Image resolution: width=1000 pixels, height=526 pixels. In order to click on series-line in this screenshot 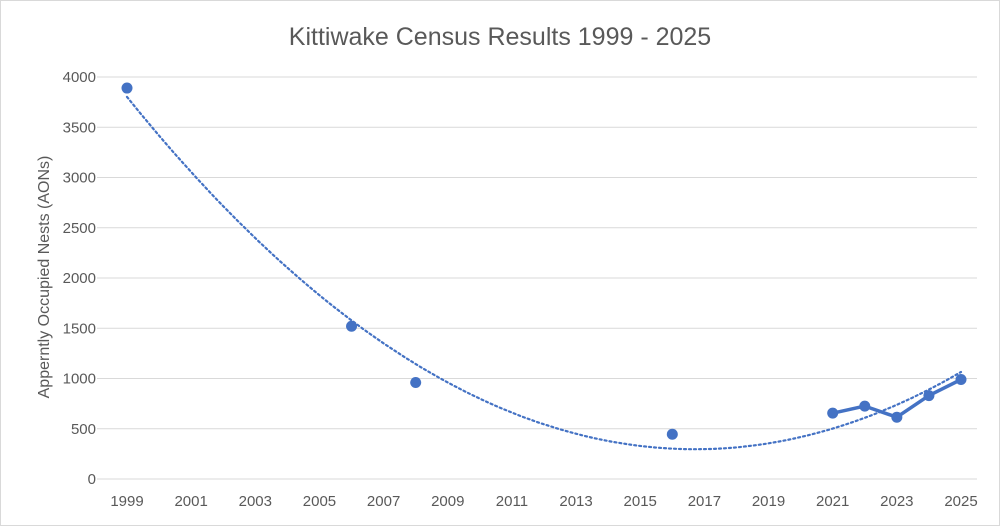, I will do `click(896, 398)`.